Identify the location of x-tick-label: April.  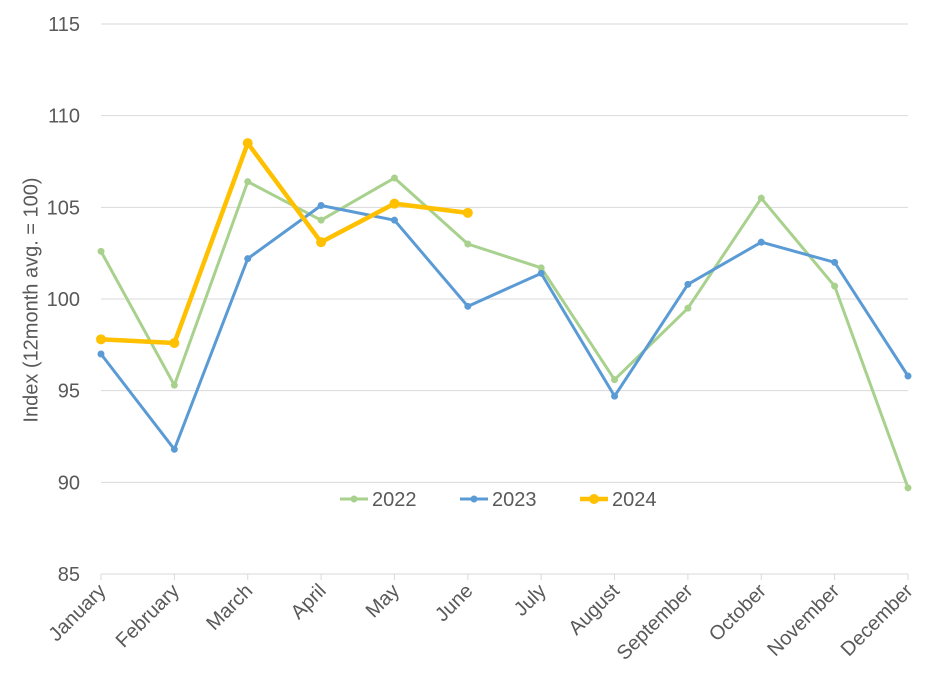
(309, 602).